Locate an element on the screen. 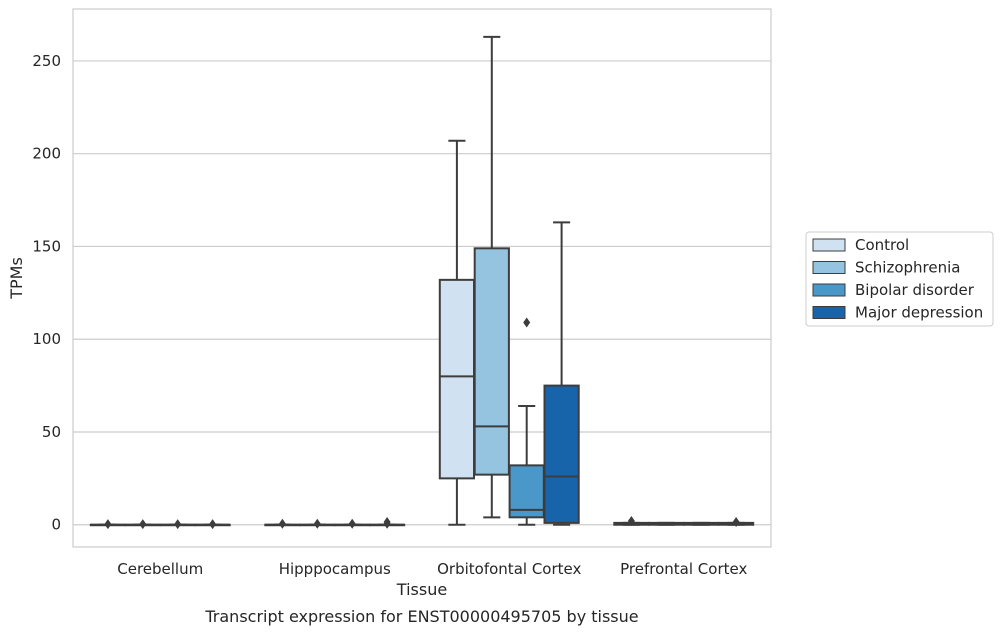 This screenshot has height=634, width=1002. legend-frame is located at coordinates (899, 279).